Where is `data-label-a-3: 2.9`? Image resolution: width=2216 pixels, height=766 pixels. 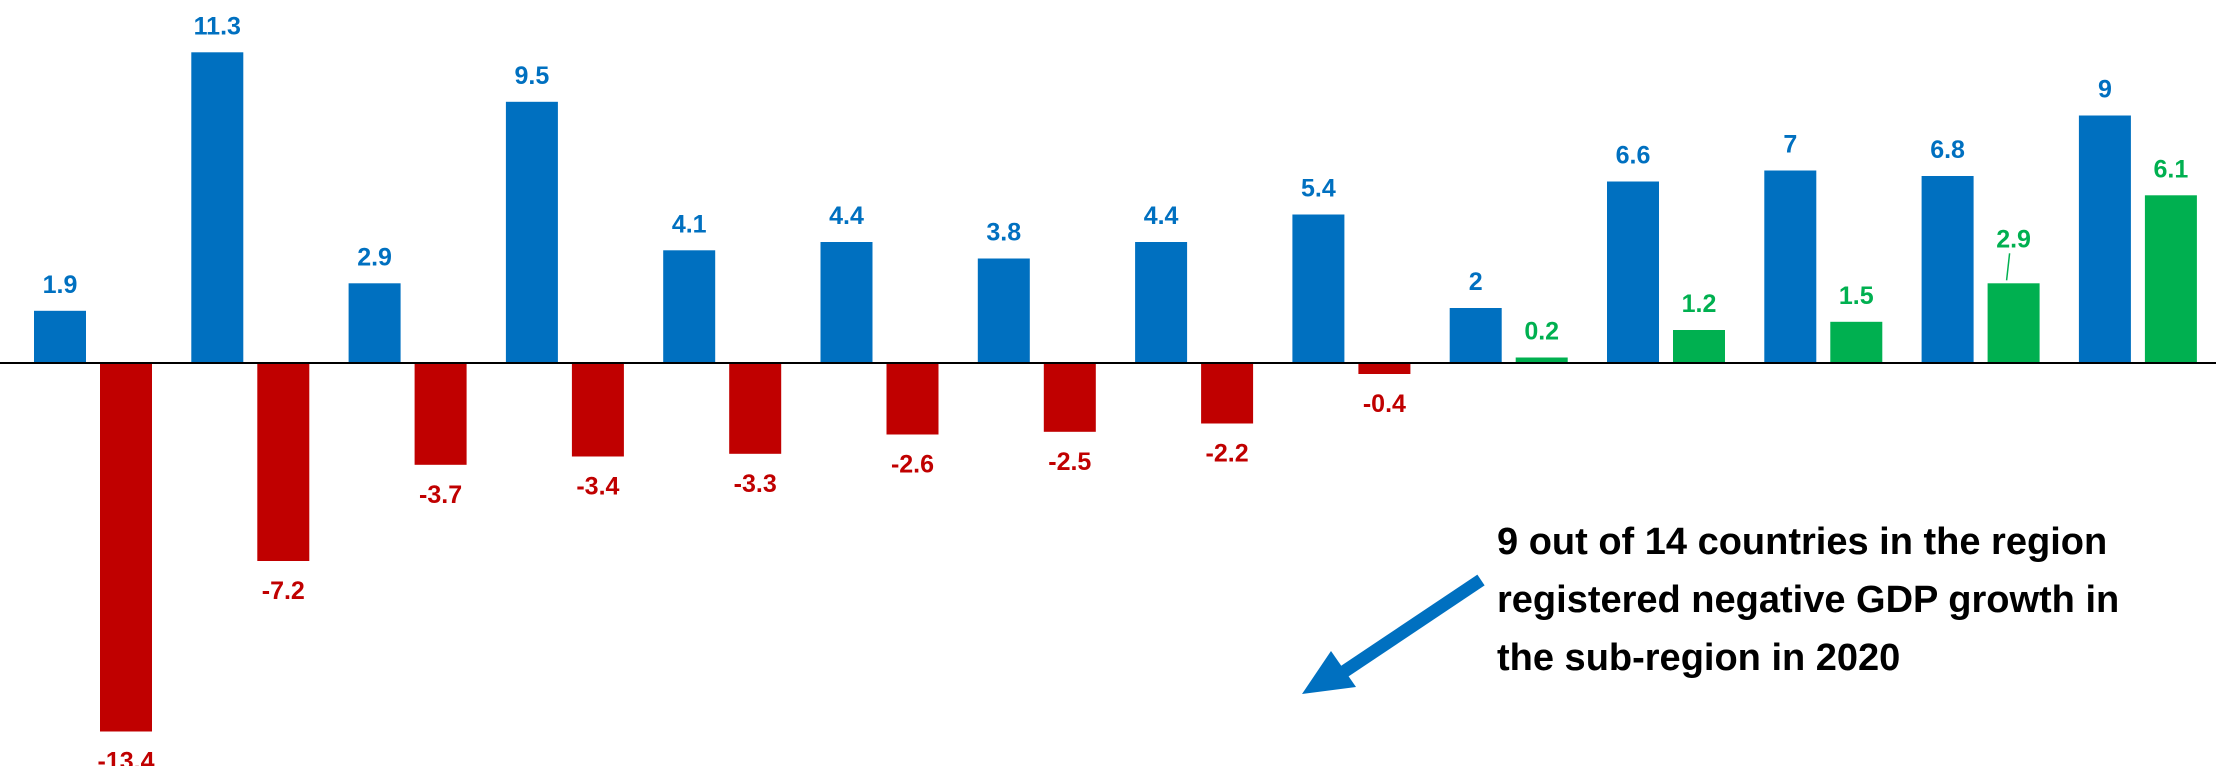
data-label-a-3: 2.9 is located at coordinates (374, 257).